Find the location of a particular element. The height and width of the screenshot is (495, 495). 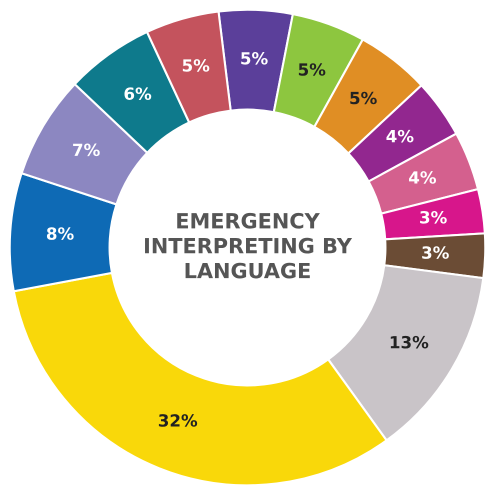

data-label: 7% is located at coordinates (86, 150).